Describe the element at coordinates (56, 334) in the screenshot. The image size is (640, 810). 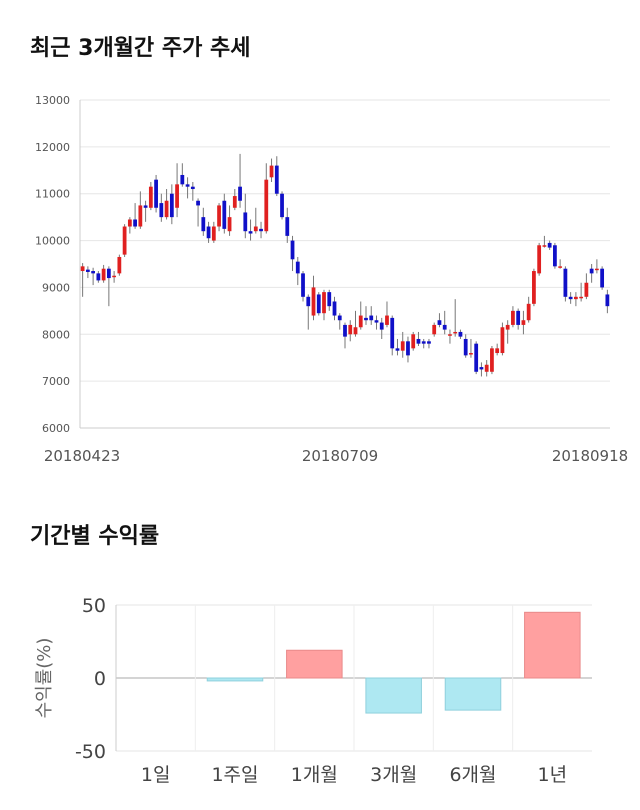
I see `candle-y-tick-label: 8000` at that location.